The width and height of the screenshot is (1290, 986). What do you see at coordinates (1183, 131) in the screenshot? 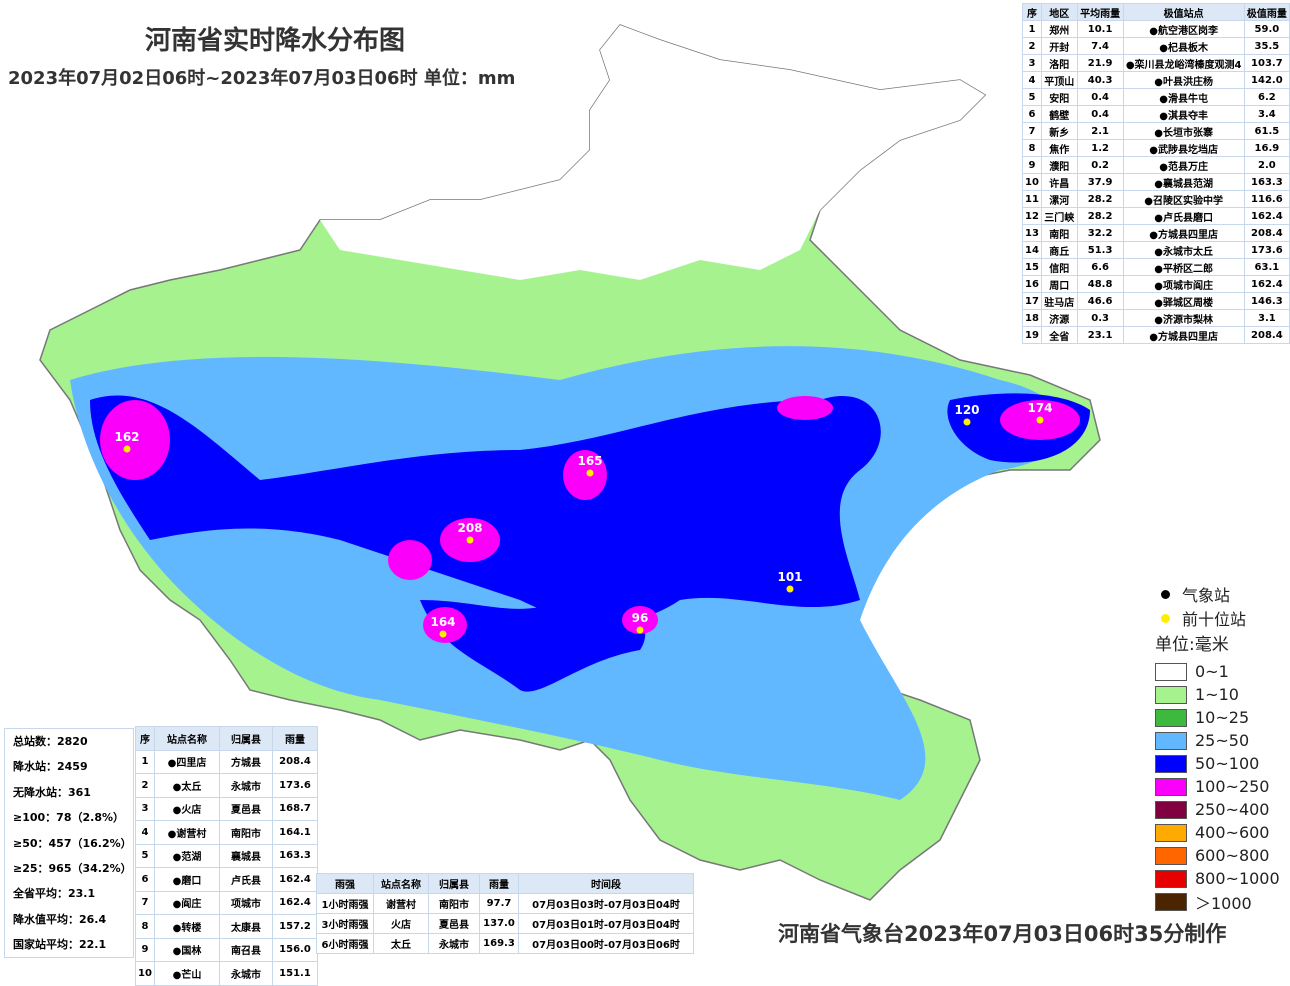
I see `cell: ●长垣市张寨` at bounding box center [1183, 131].